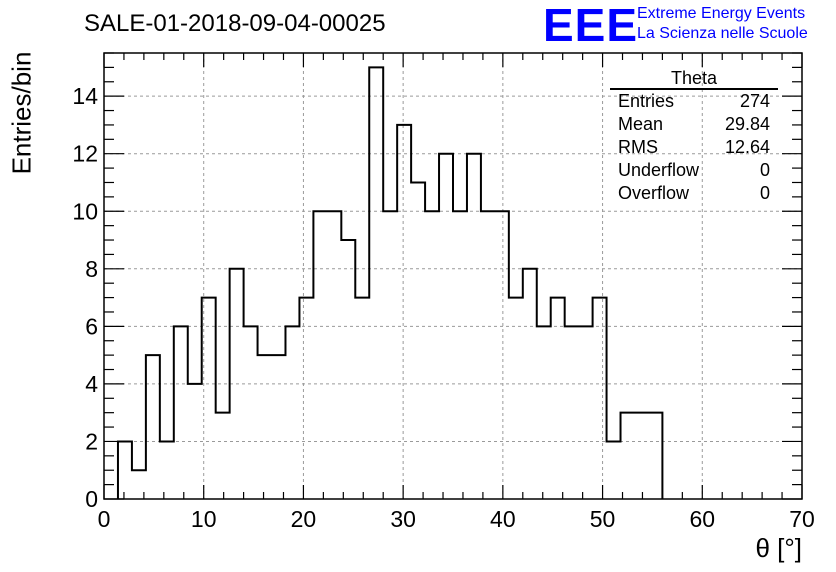 Image resolution: width=836 pixels, height=572 pixels. What do you see at coordinates (641, 124) in the screenshot?
I see `stats-label: Mean` at bounding box center [641, 124].